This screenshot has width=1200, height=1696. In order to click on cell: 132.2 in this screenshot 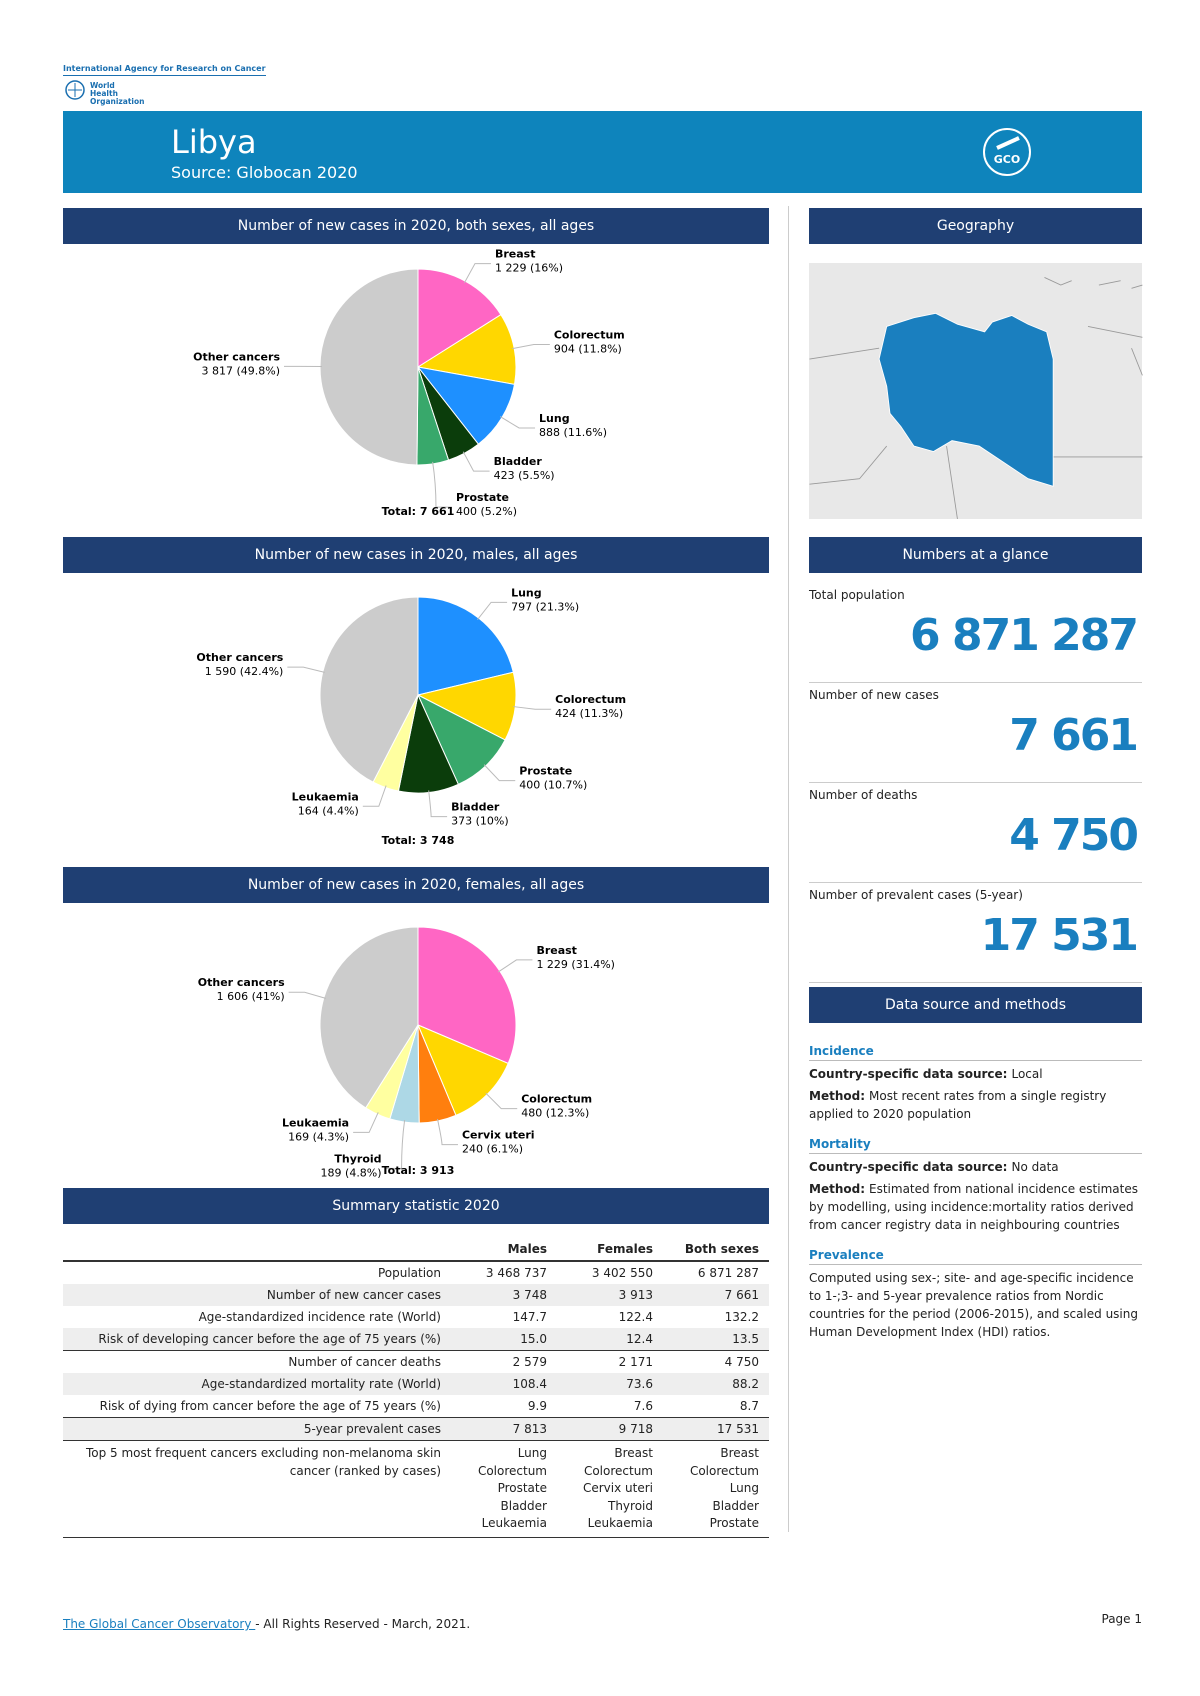, I will do `click(741, 1317)`.